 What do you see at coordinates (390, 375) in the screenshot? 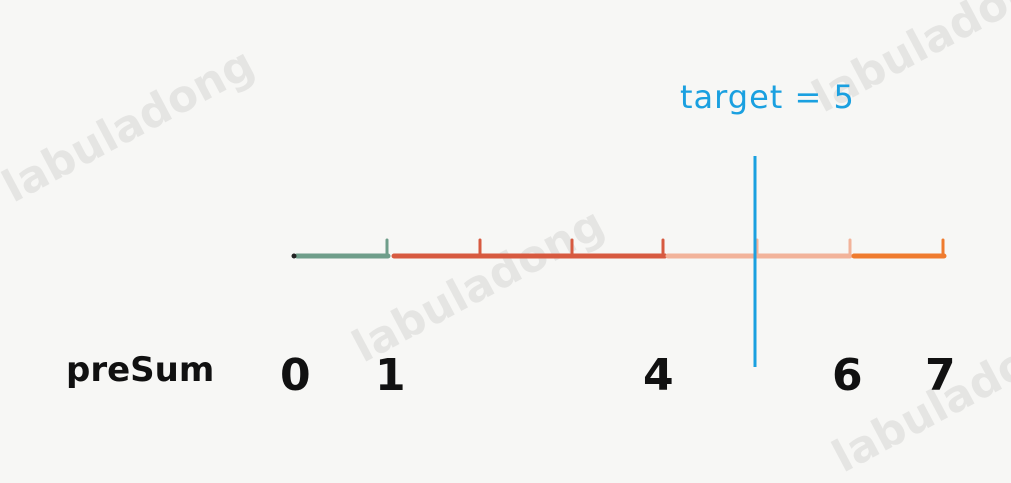
I see `presum-value-1: 1` at bounding box center [390, 375].